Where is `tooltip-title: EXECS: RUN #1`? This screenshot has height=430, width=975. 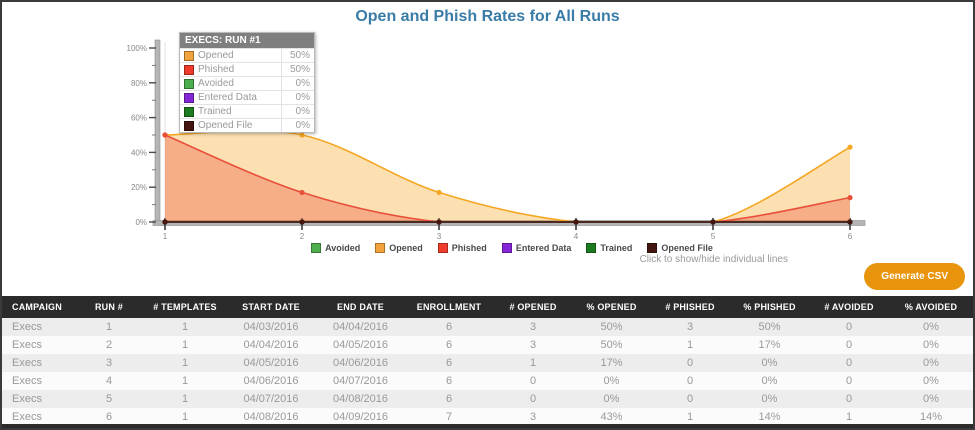 tooltip-title: EXECS: RUN #1 is located at coordinates (247, 40).